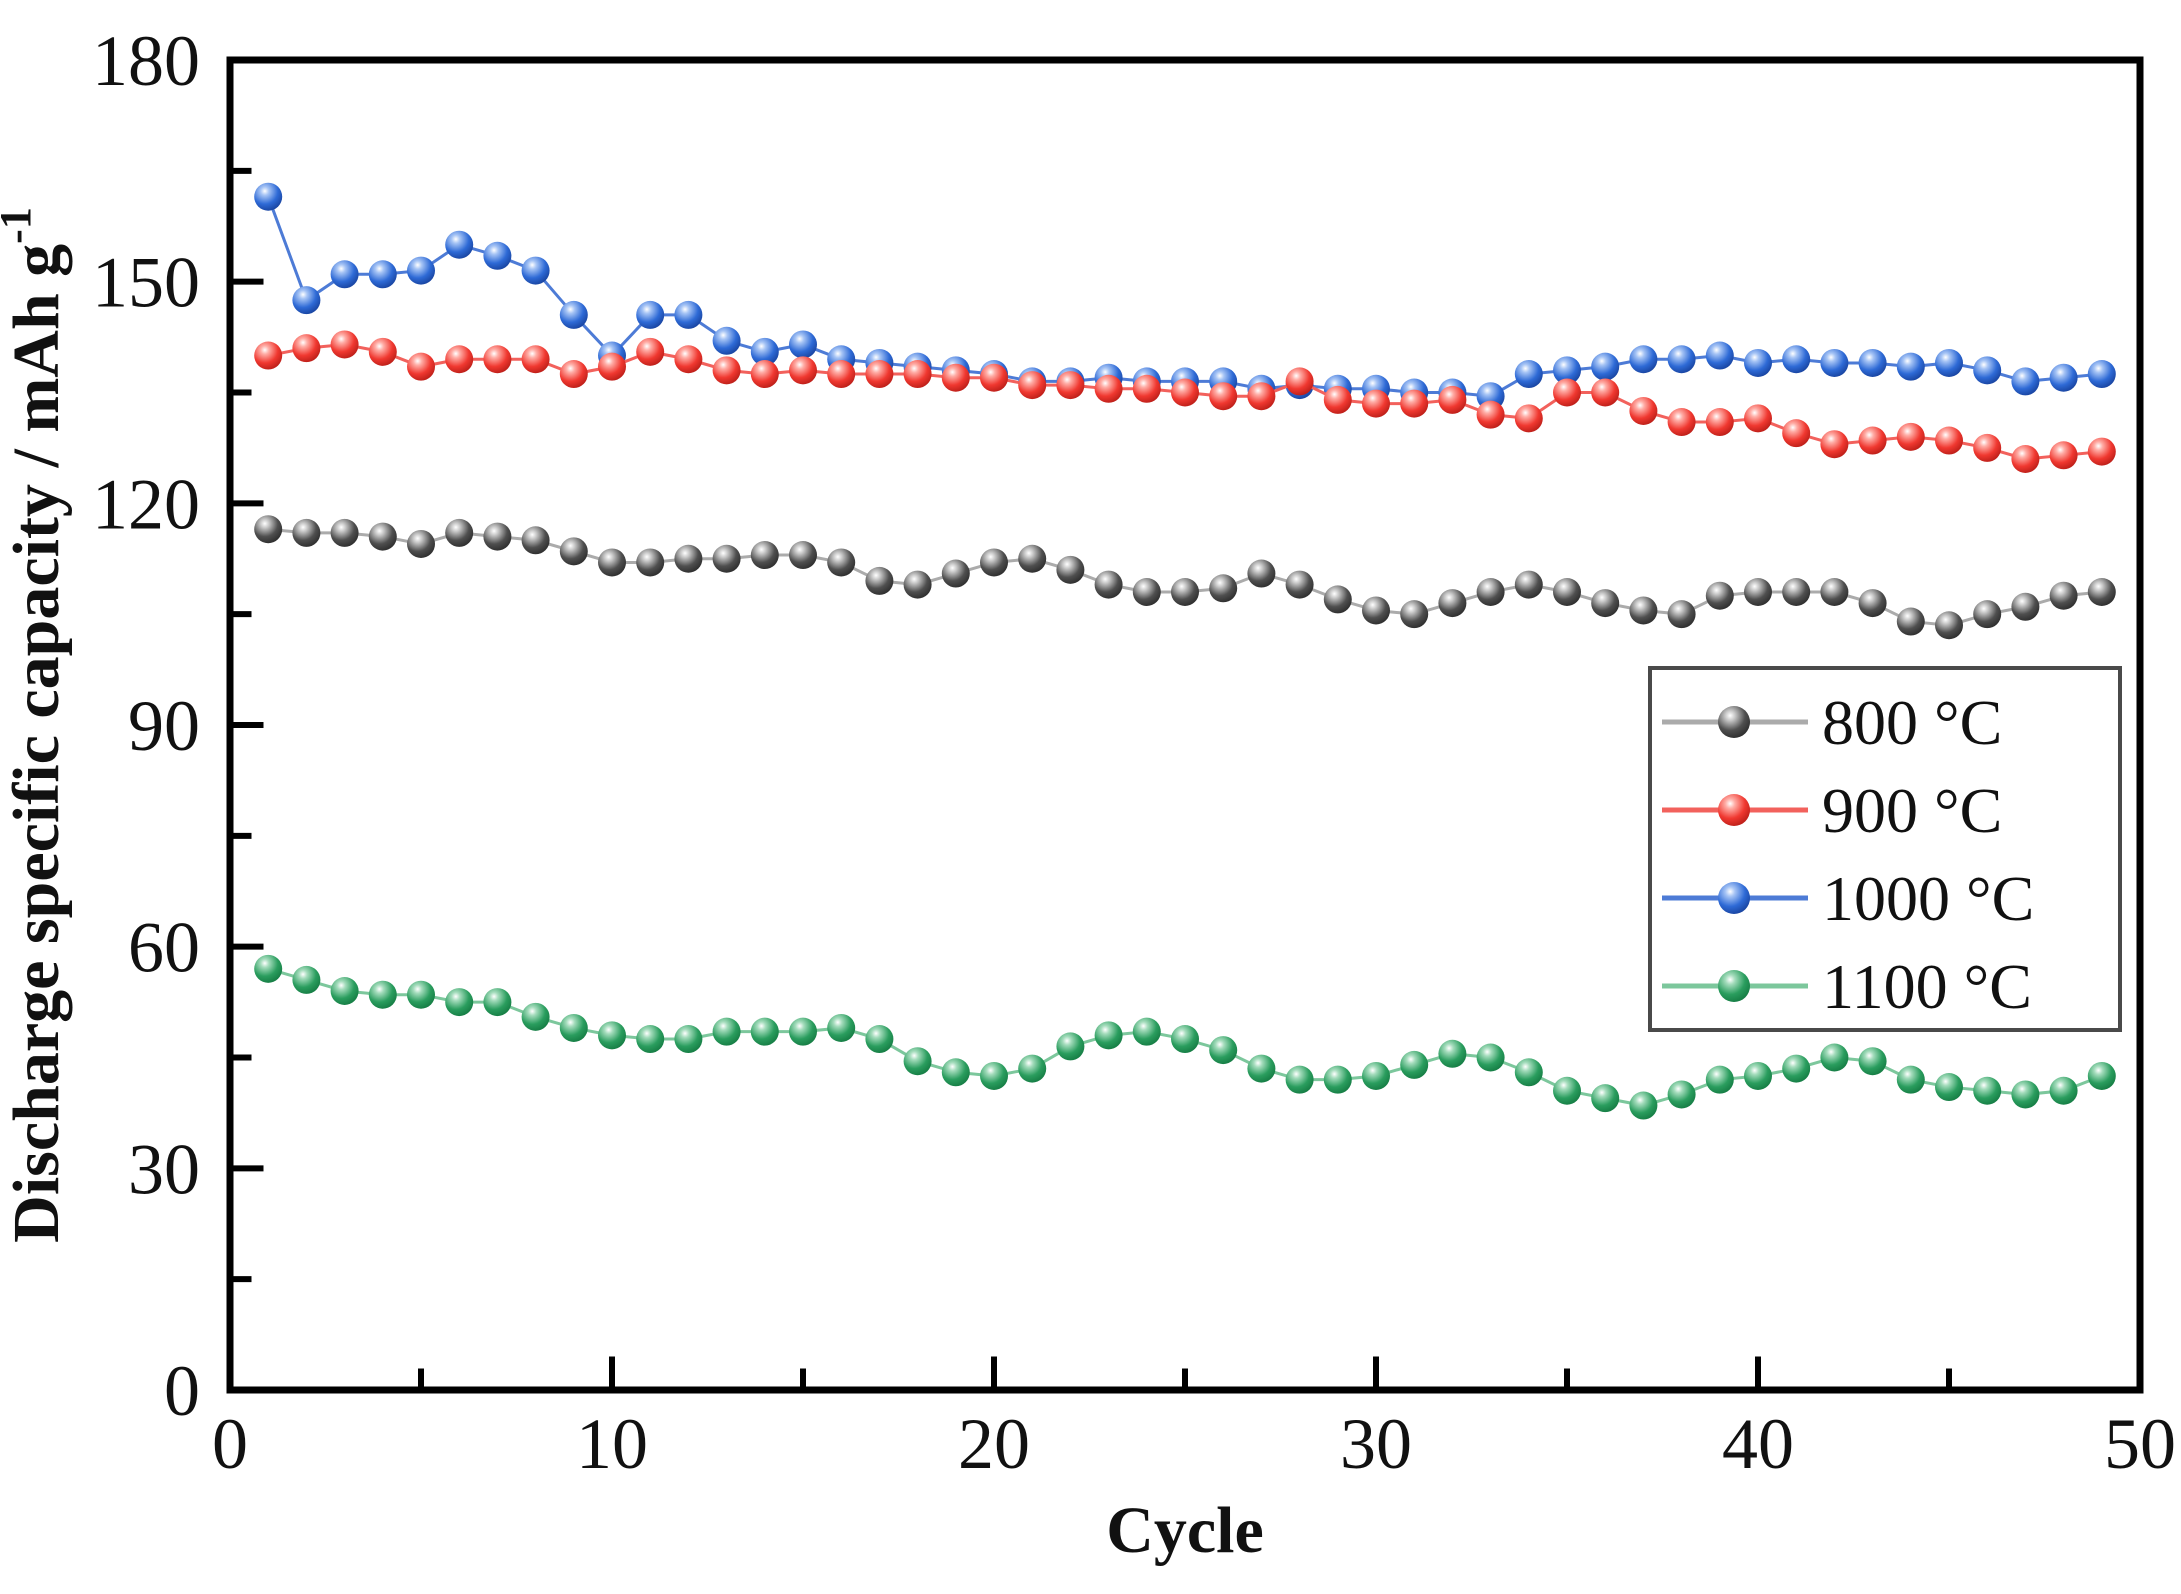 The width and height of the screenshot is (2181, 1594). Describe the element at coordinates (2140, 1444) in the screenshot. I see `x-tick-label: 50` at that location.